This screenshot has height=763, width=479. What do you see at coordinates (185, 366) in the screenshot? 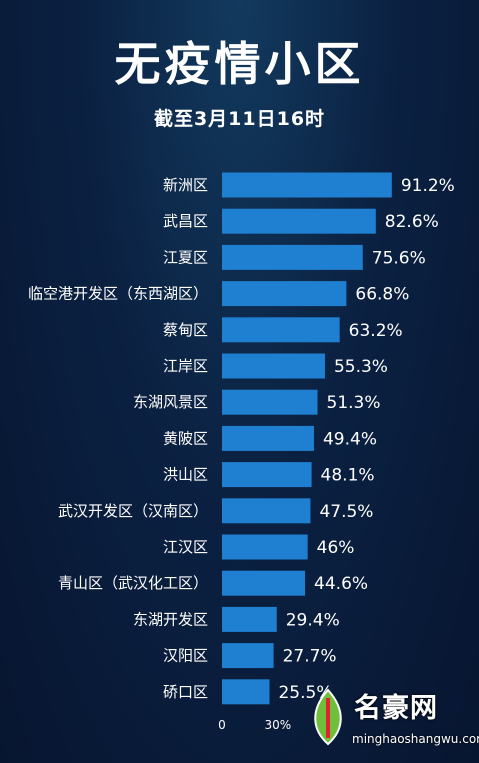
I see `category-label: 江岸区` at bounding box center [185, 366].